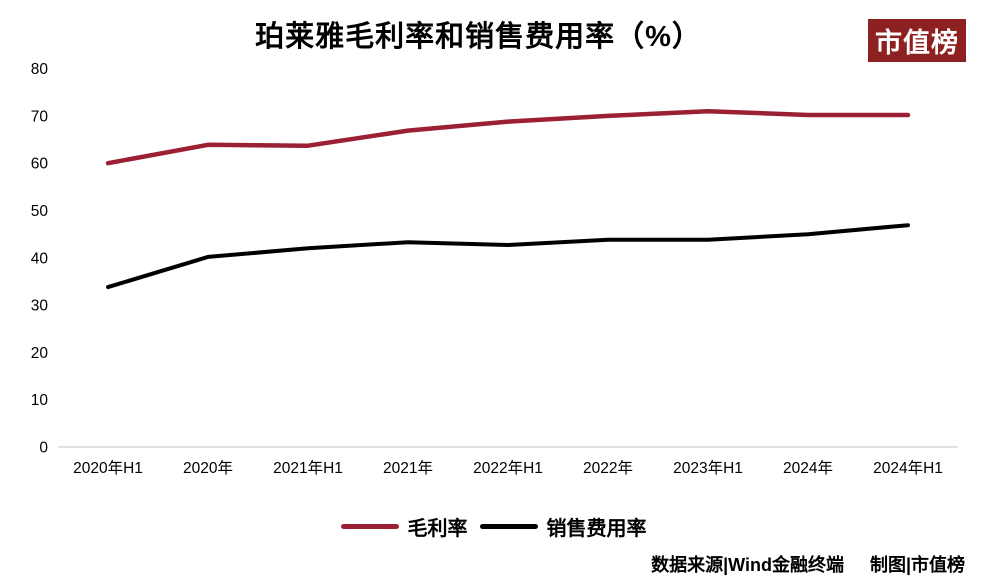 This screenshot has width=987, height=586. I want to click on footer-credits: 数据来源|Wind金融终端 制图|市值榜, so click(808, 564).